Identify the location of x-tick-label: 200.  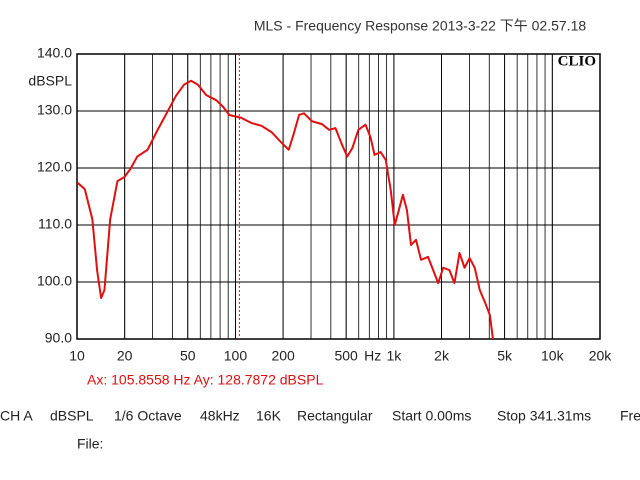
(283, 356).